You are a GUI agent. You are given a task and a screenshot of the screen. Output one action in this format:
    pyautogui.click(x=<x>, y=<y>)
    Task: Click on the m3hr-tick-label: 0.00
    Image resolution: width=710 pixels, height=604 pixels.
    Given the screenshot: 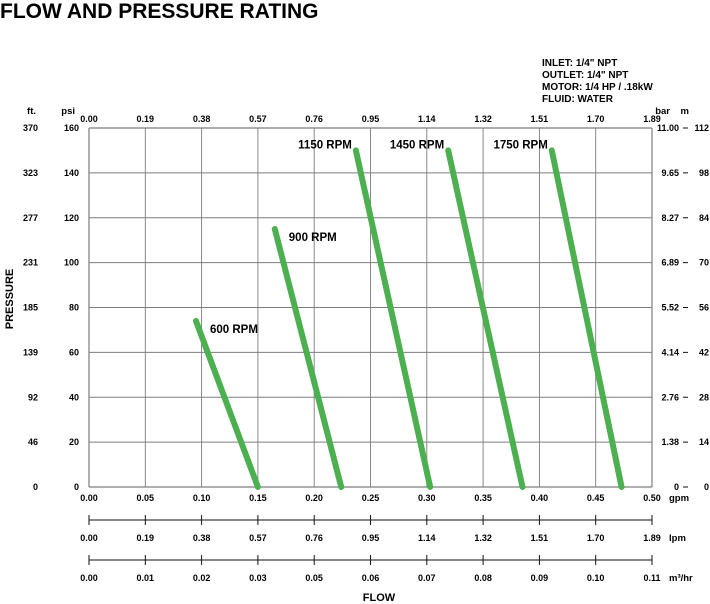 What is the action you would take?
    pyautogui.click(x=89, y=578)
    